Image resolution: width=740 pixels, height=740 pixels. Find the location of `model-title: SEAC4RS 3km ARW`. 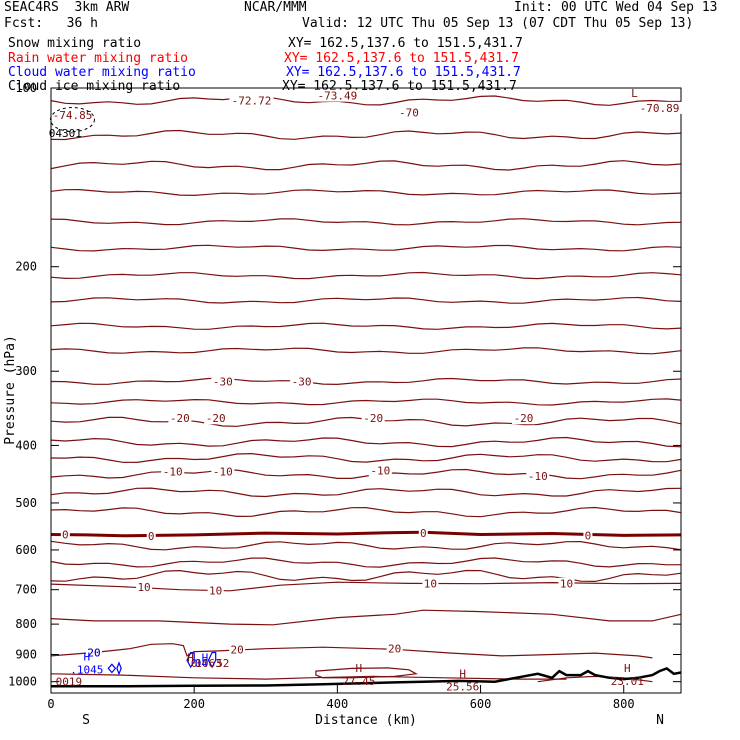

model-title: SEAC4RS 3km ARW is located at coordinates (67, 7).